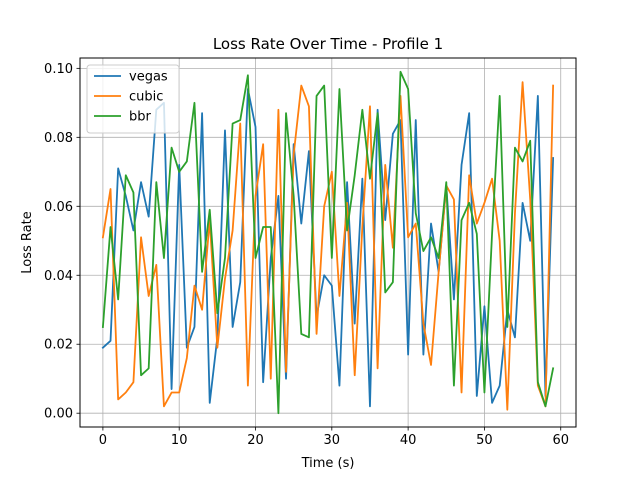  I want to click on legend-label-cubic: cubic, so click(146, 97).